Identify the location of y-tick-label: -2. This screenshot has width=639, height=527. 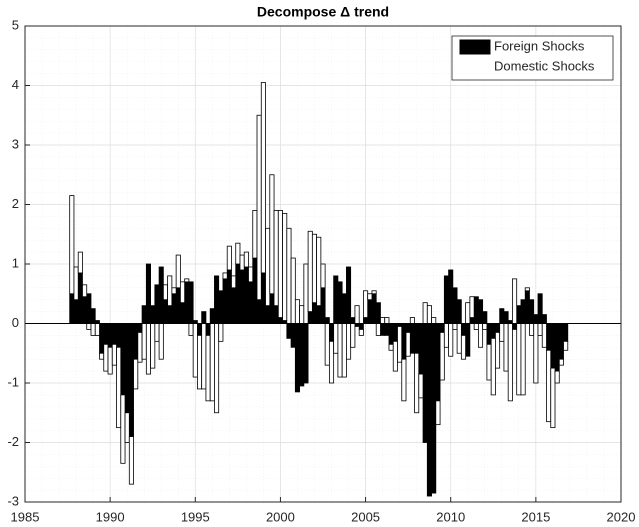
(13, 441).